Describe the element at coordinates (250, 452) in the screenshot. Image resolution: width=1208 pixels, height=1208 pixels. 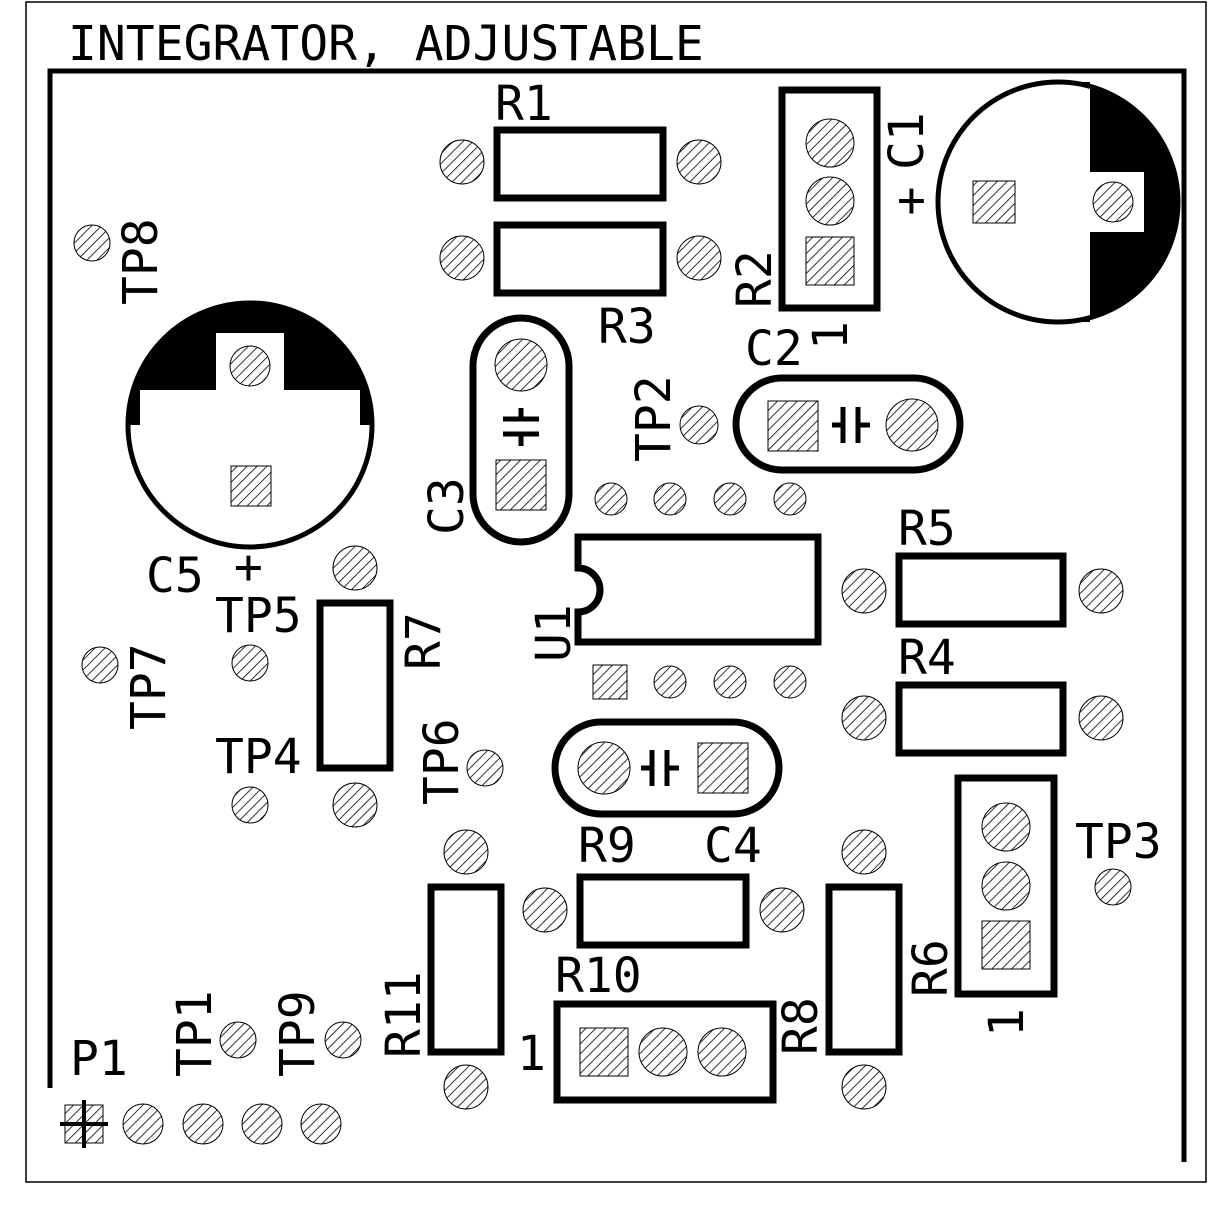
I see `capacitor-c5: C5 +` at that location.